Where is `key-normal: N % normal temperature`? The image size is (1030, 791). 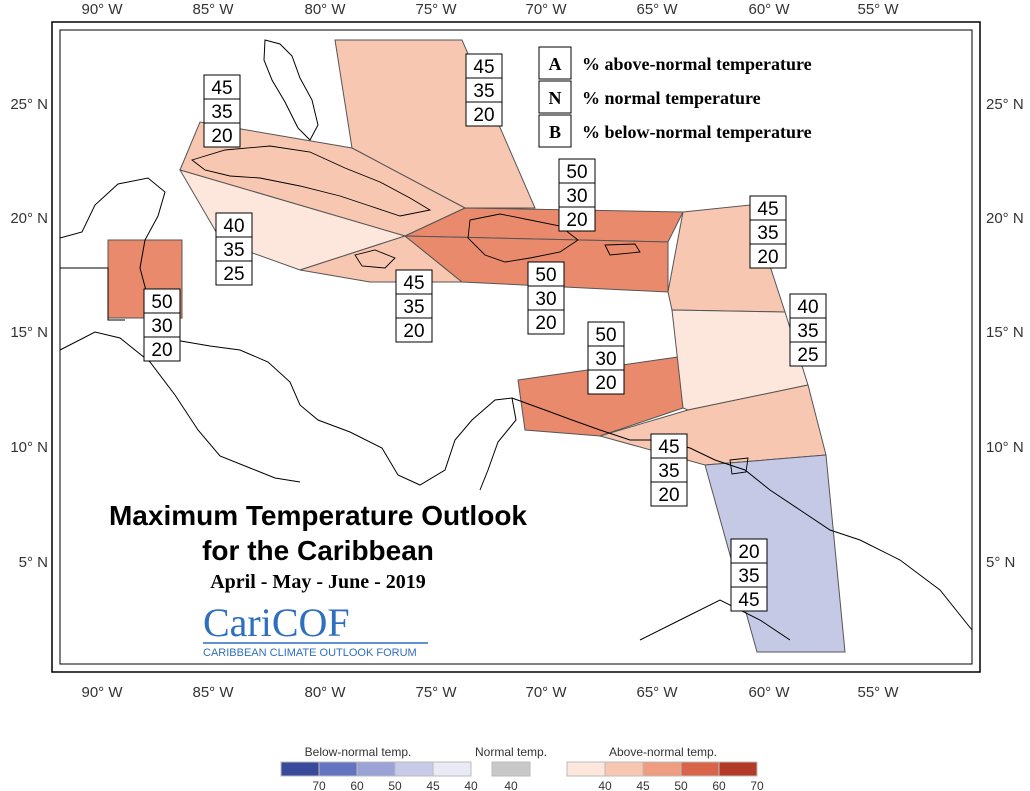
key-normal: N % normal temperature is located at coordinates (649, 97).